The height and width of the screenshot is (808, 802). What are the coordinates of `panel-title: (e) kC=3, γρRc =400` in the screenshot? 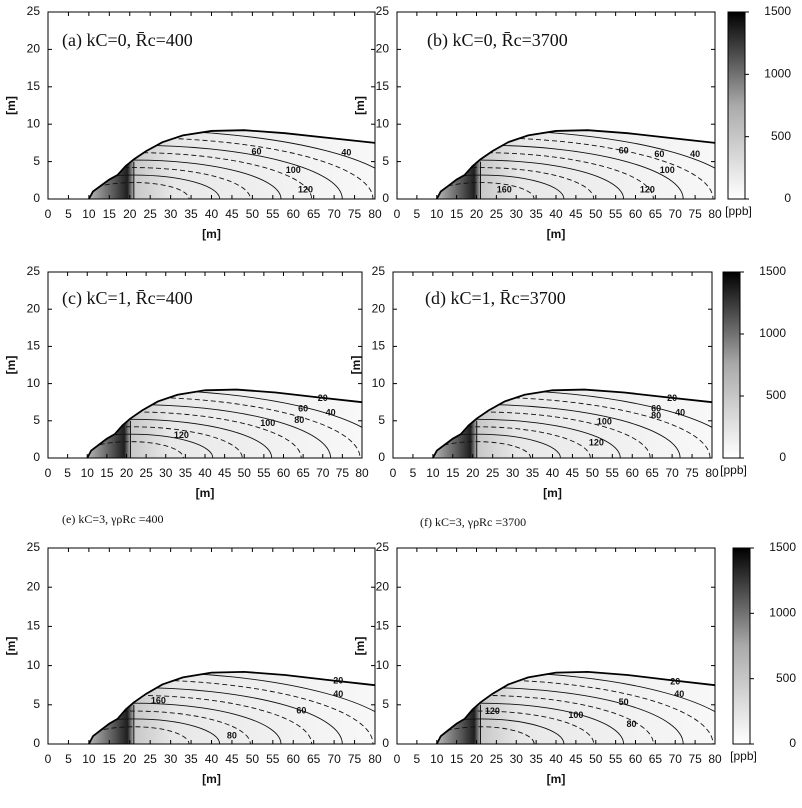 It's located at (112, 519).